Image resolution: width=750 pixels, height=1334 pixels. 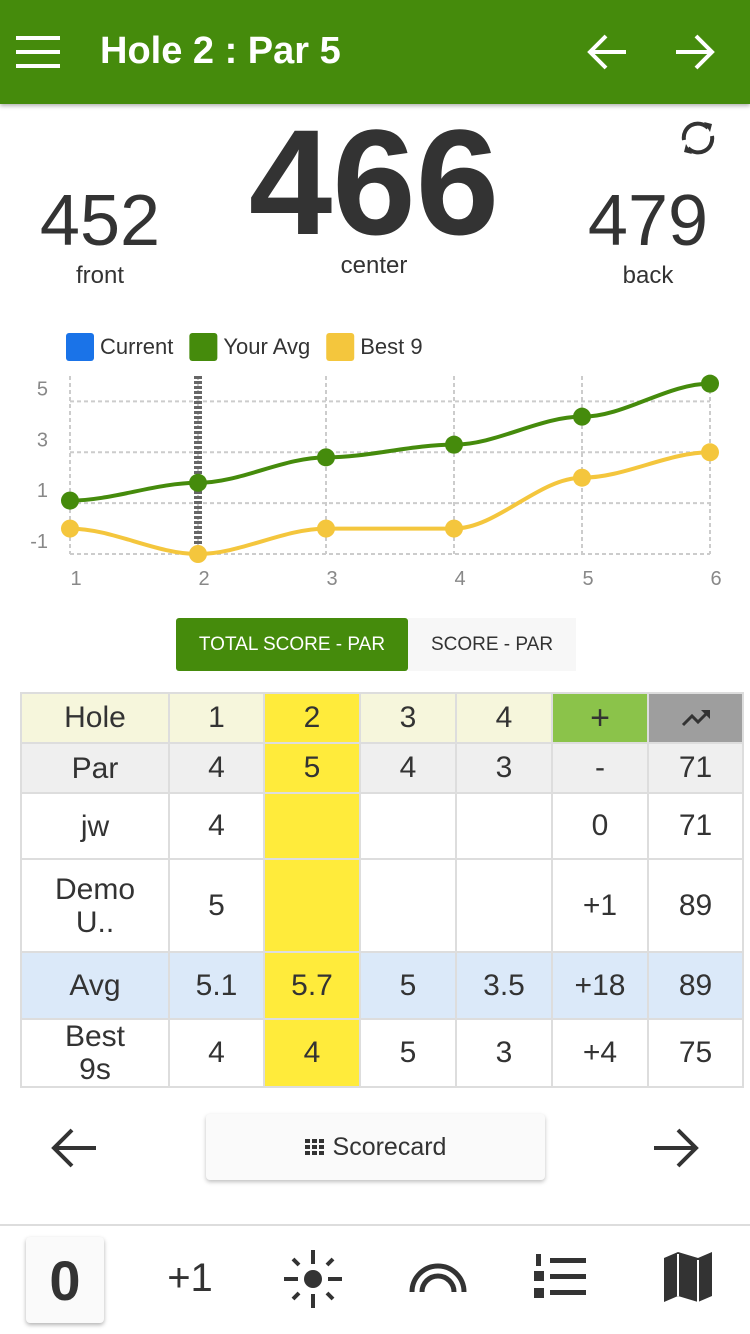 What do you see at coordinates (220, 51) in the screenshot?
I see `hole-title: Hole 2 : Par 5` at bounding box center [220, 51].